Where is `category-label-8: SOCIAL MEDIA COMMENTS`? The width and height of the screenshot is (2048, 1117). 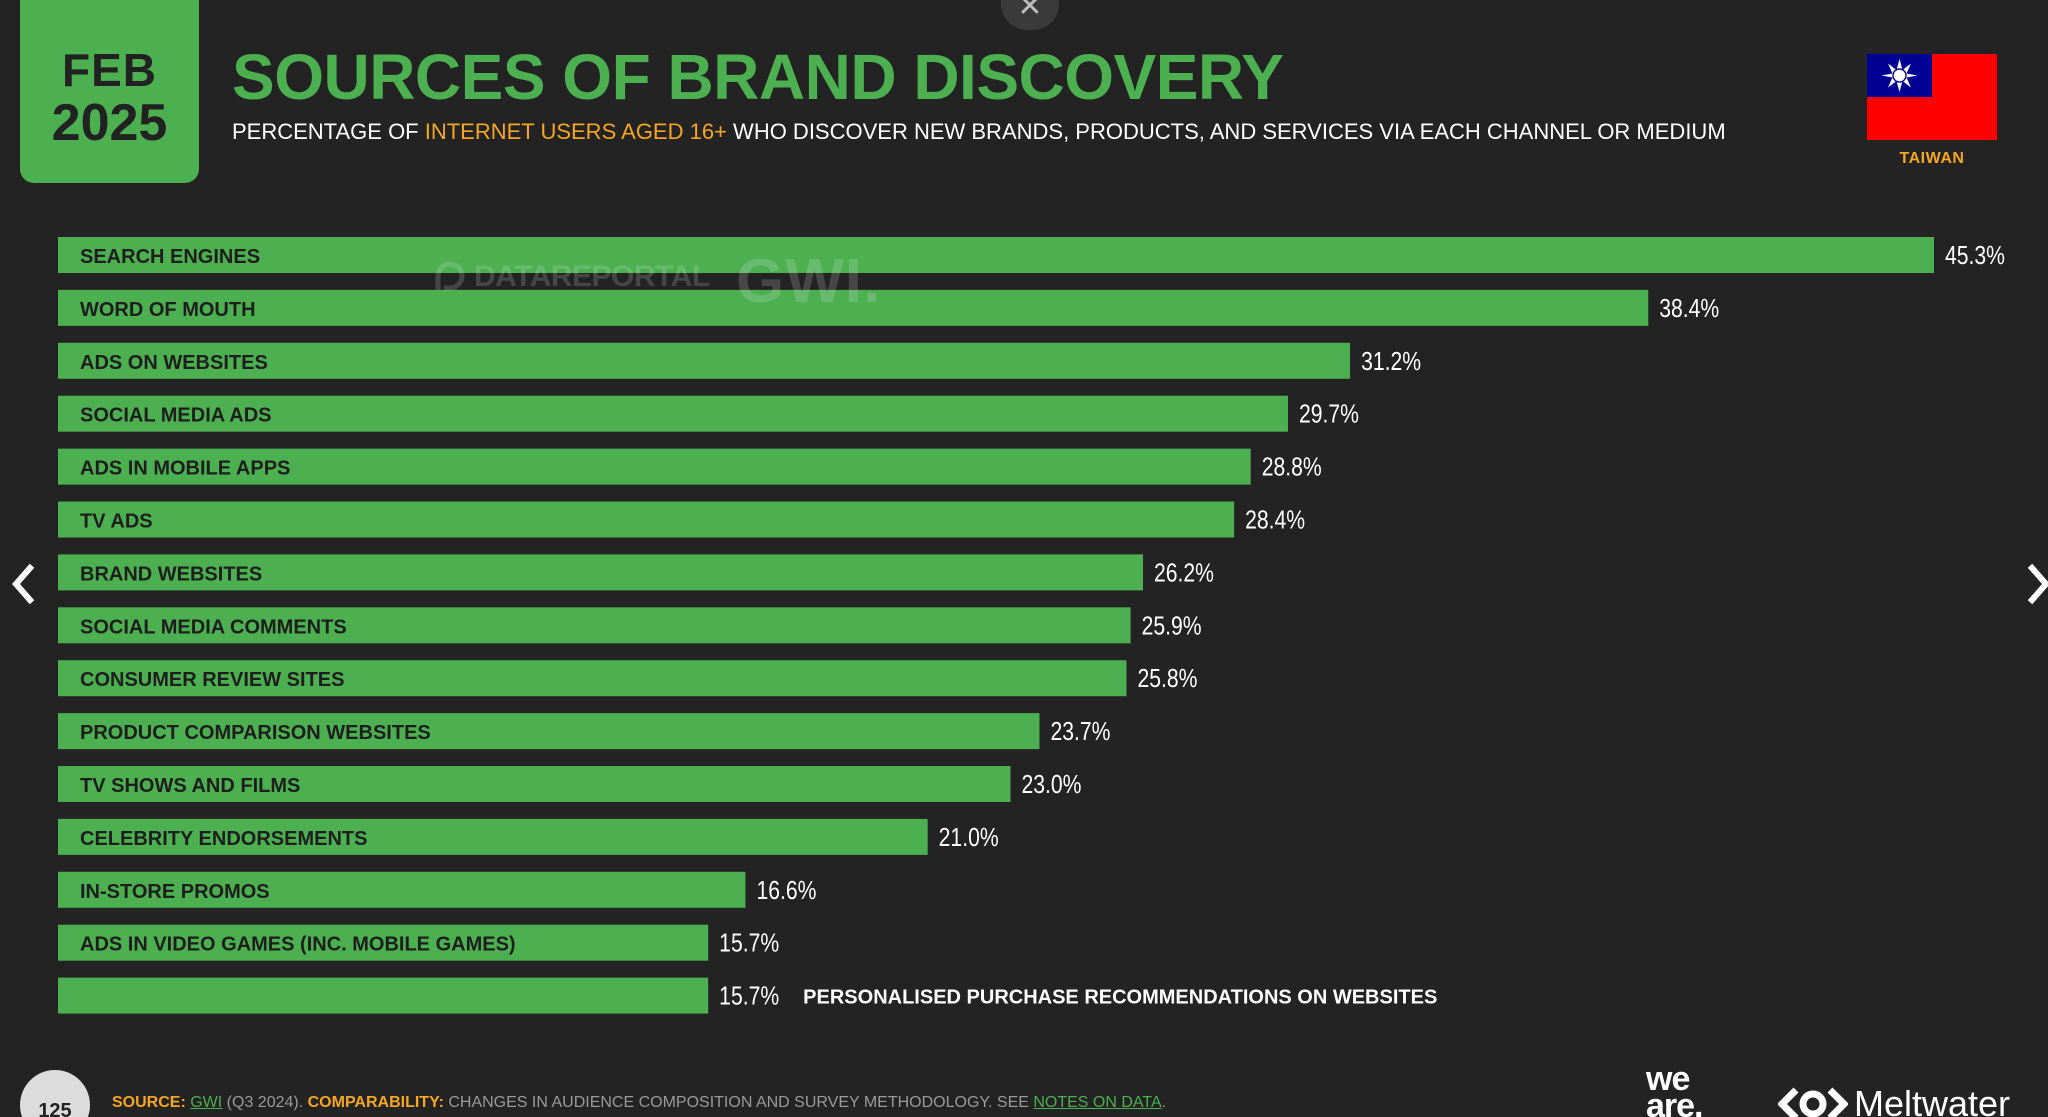 category-label-8: SOCIAL MEDIA COMMENTS is located at coordinates (213, 627).